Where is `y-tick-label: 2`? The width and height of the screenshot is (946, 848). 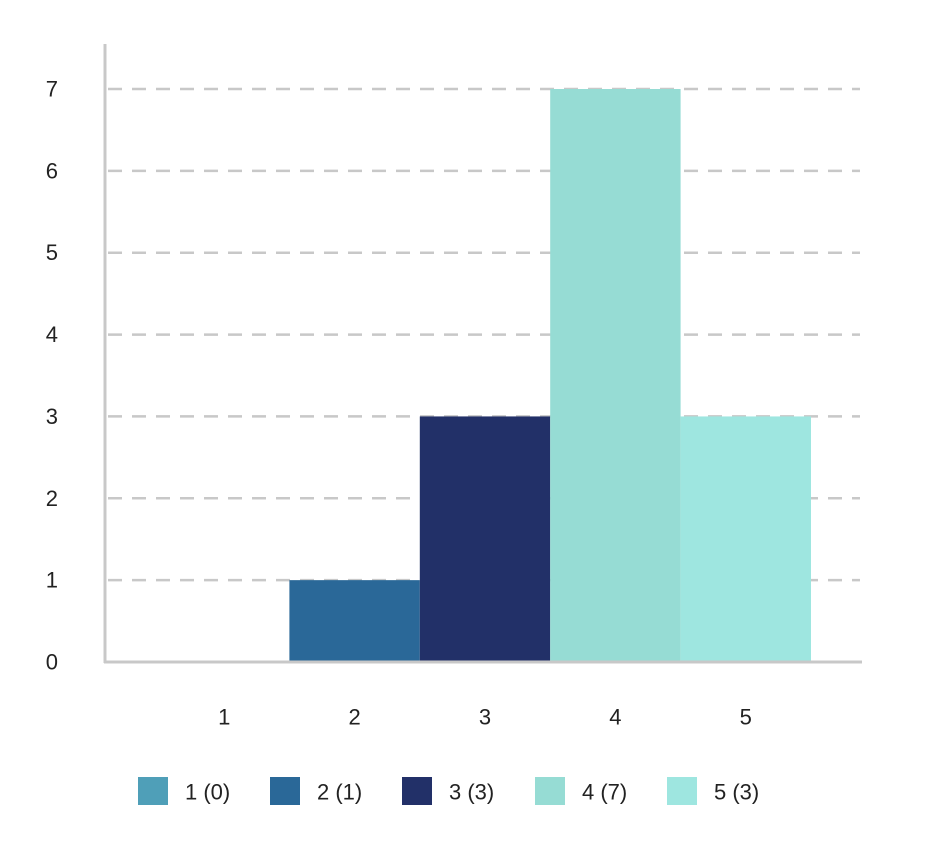 y-tick-label: 2 is located at coordinates (52, 498).